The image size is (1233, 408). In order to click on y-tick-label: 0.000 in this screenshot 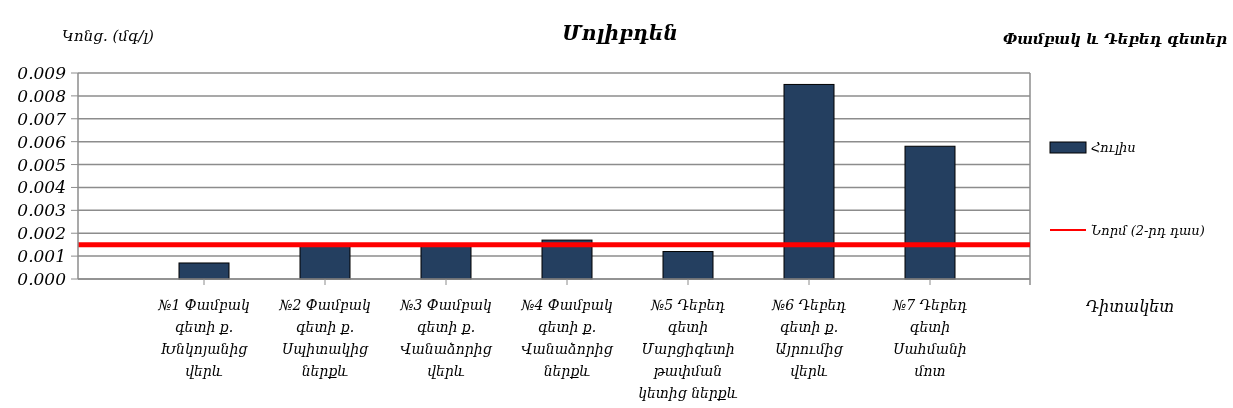, I will do `click(42, 278)`.